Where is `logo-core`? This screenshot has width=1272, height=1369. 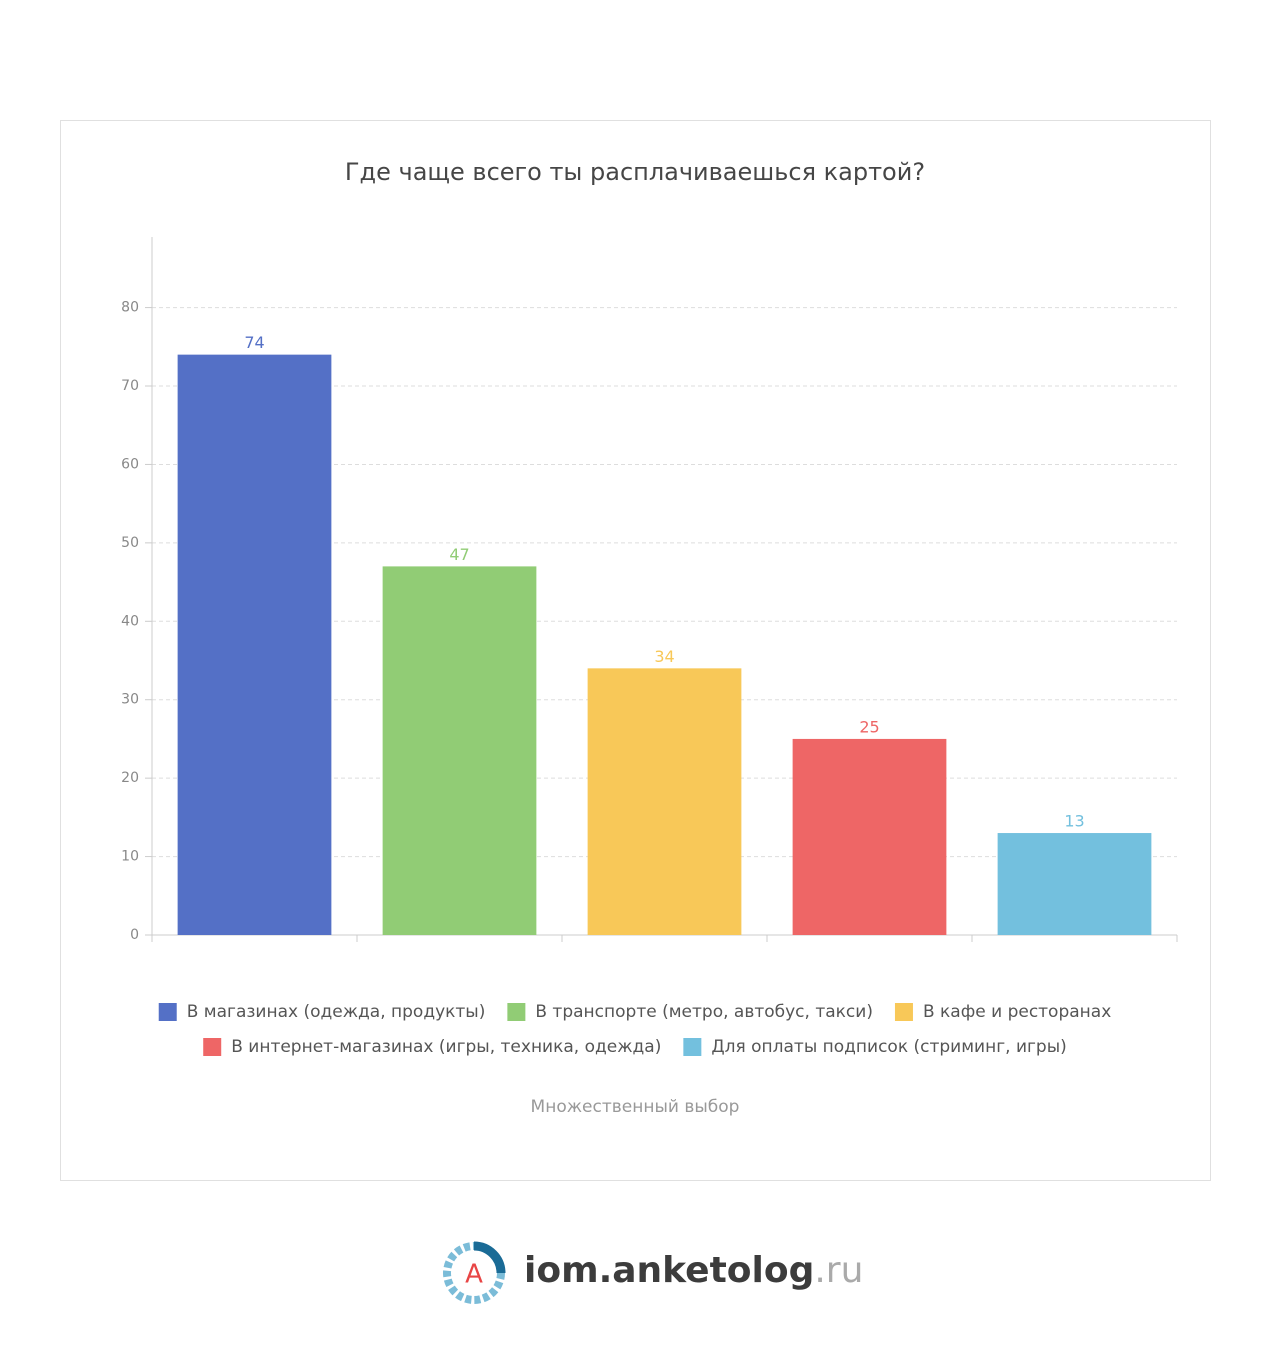 logo-core is located at coordinates (474, 1273).